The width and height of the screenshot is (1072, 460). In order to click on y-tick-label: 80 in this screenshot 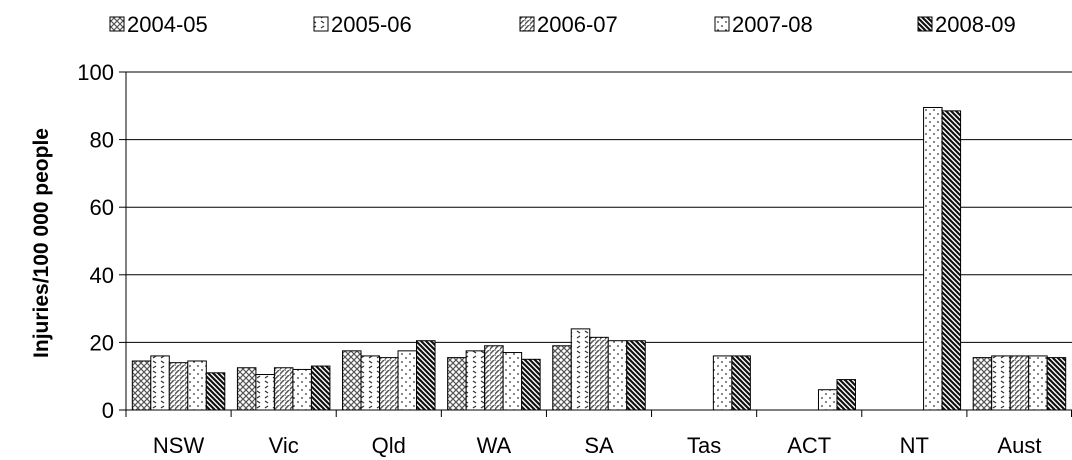, I will do `click(102, 140)`.